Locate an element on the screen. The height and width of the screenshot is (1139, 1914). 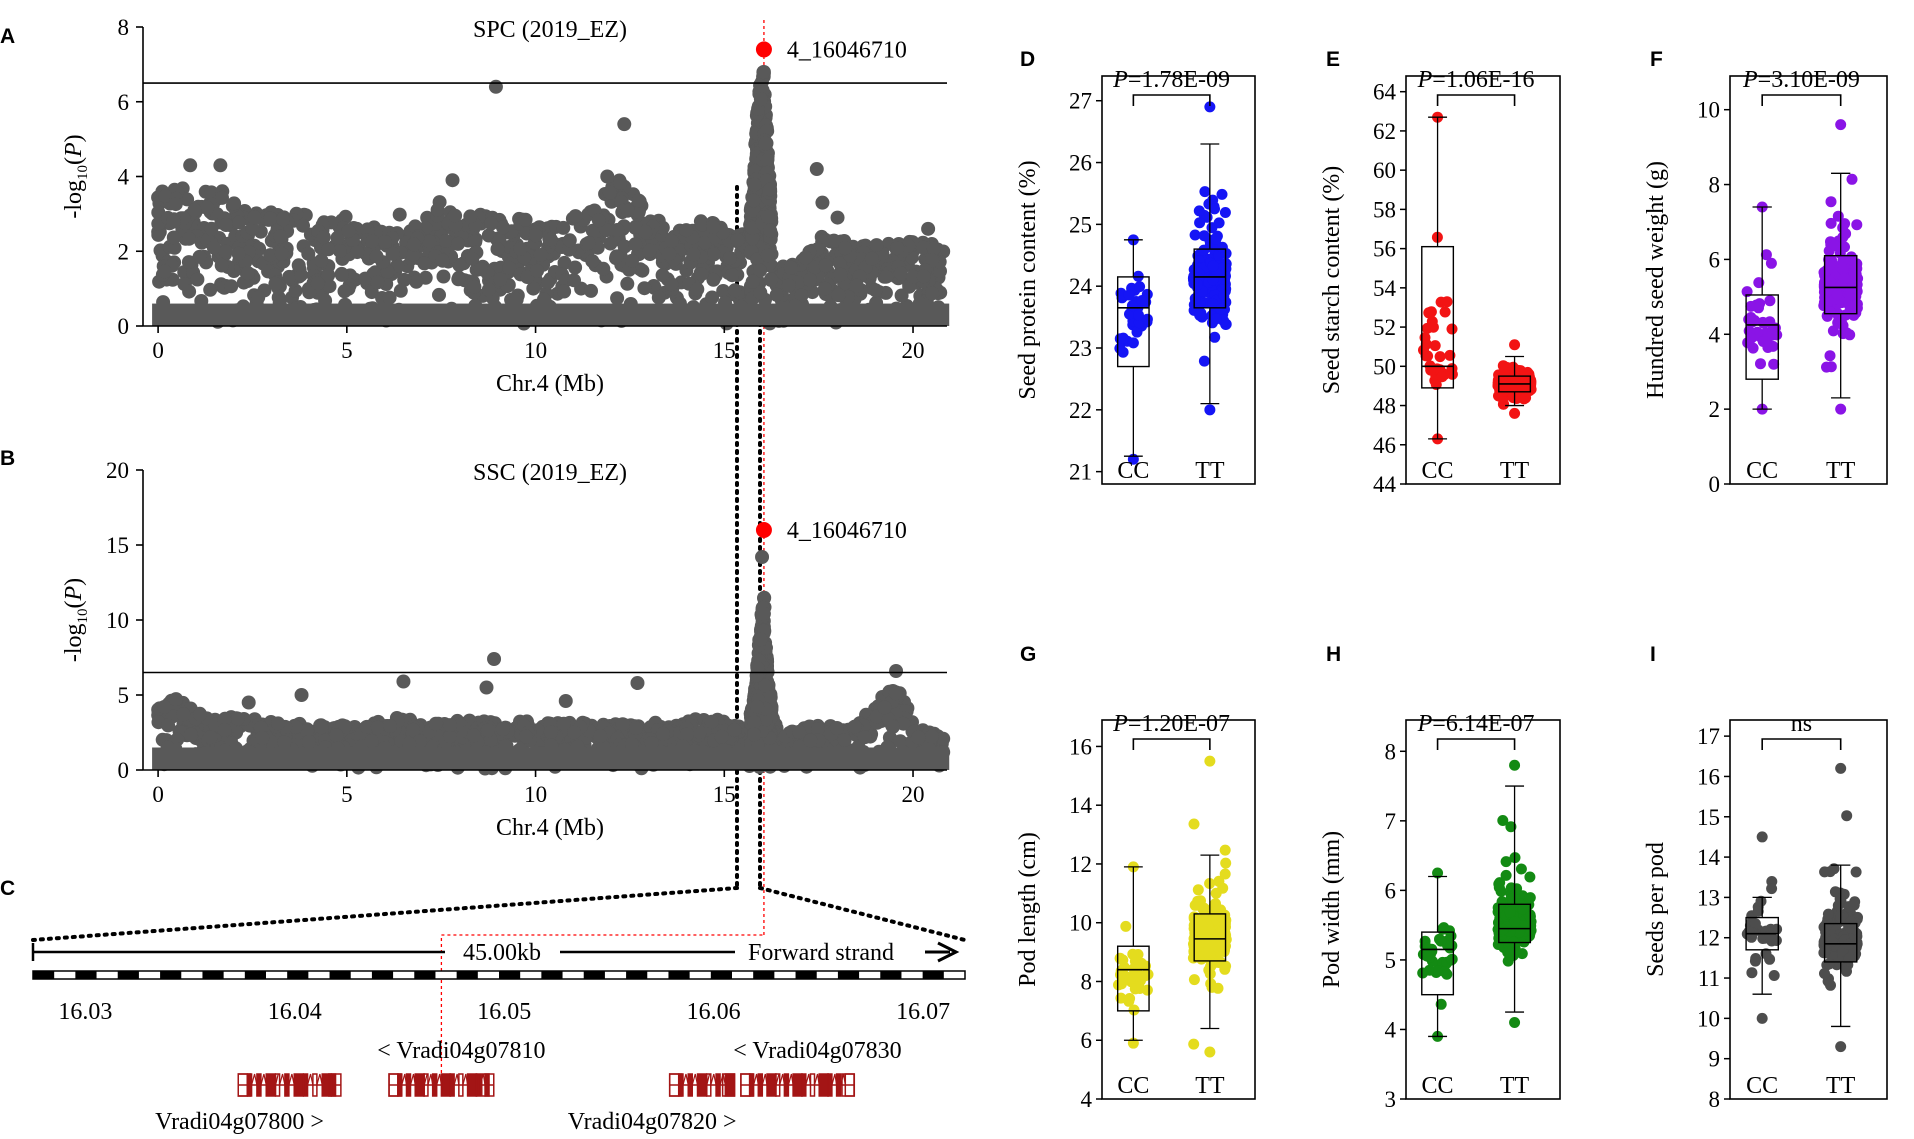
y-tick-label: 58 is located at coordinates (1384, 209).